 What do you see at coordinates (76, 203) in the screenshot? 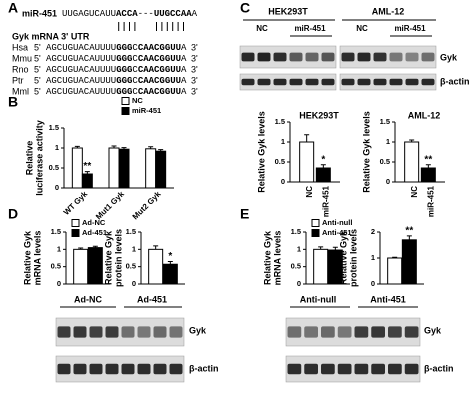
I see `x-tick-label: WT Gyk` at bounding box center [76, 203].